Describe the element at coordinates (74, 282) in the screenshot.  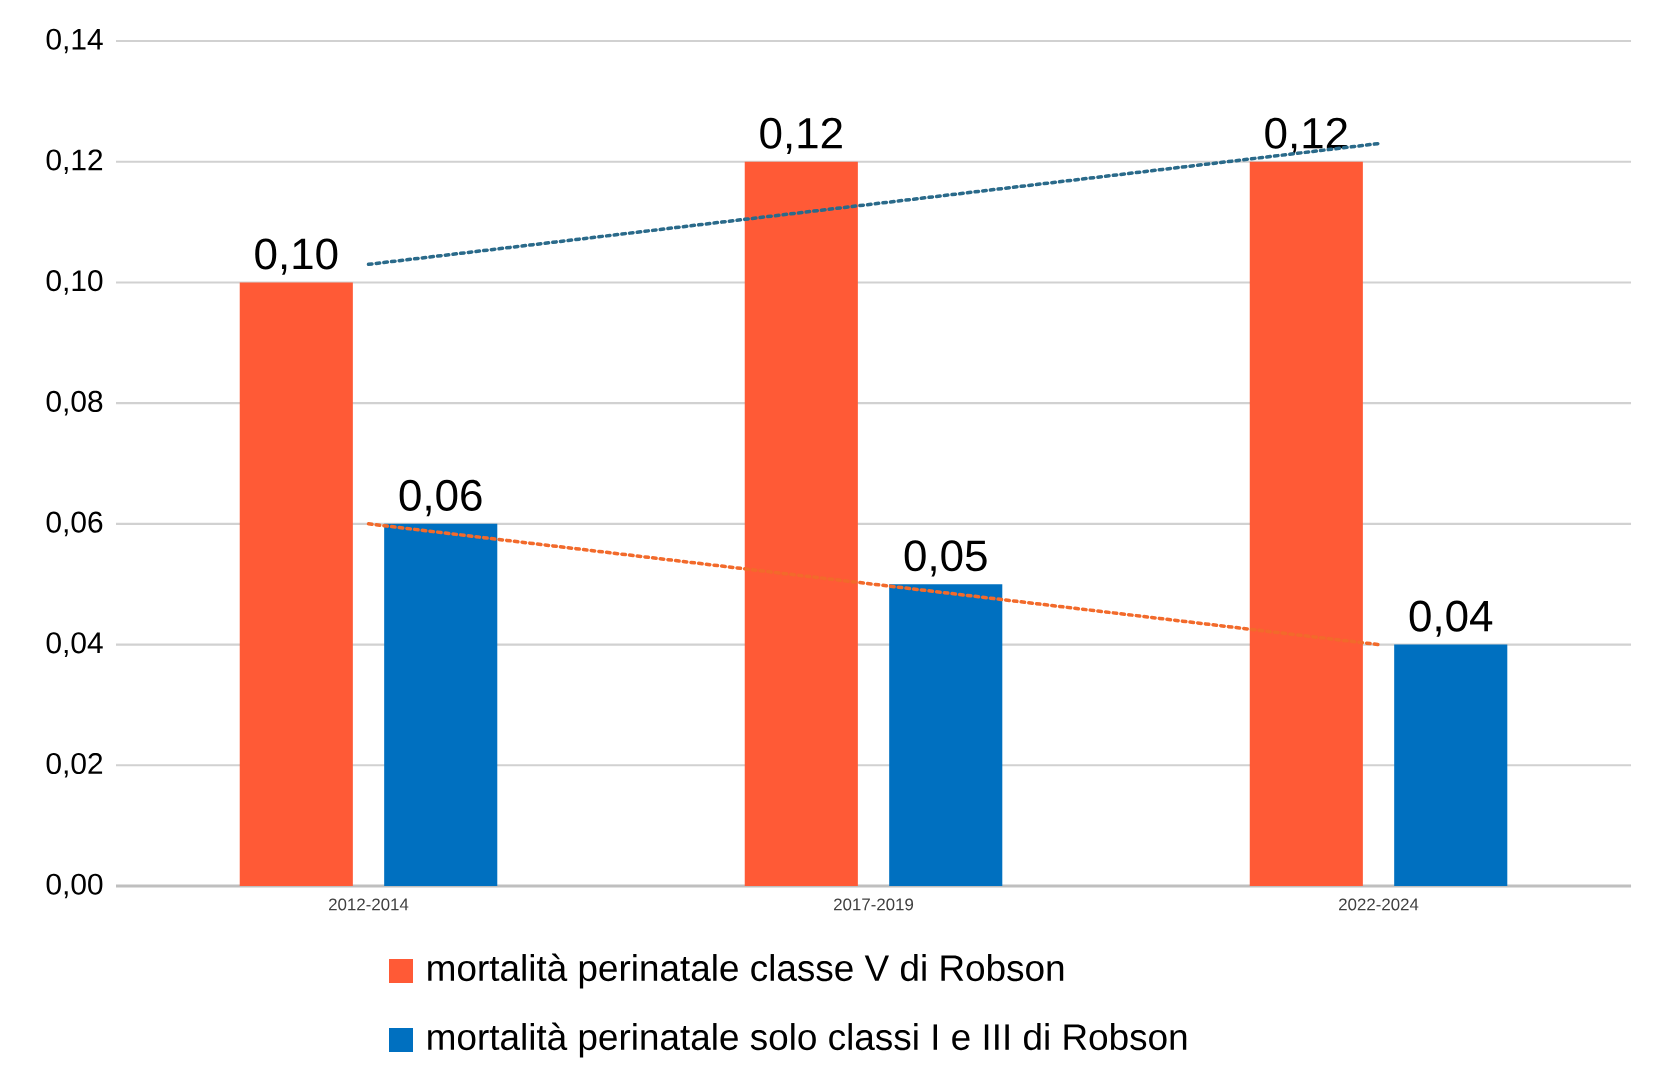
I see `y-tick-label: 0,10` at that location.